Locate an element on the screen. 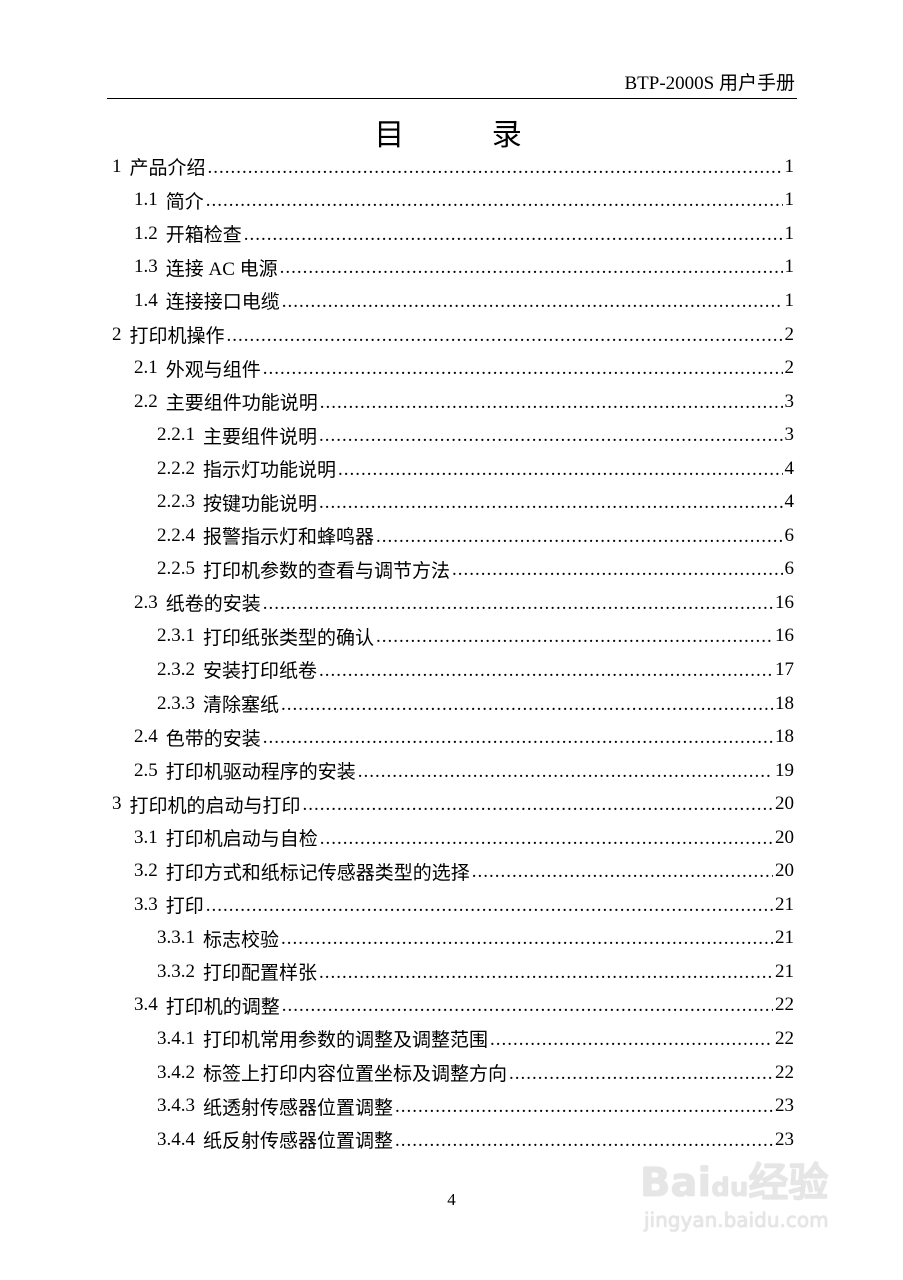  toc-entry-title: 纸卷的安装 is located at coordinates (213, 605).